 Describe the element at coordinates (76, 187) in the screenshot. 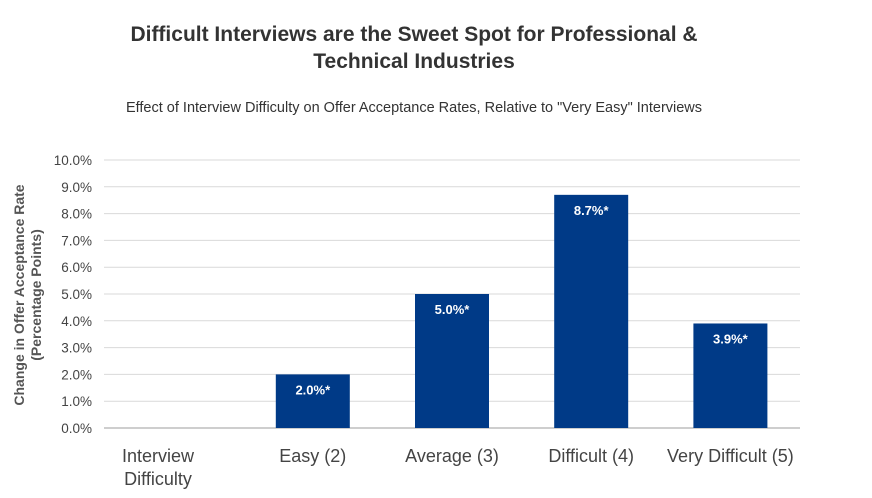

I see `y-tick-label: 9.0%` at that location.